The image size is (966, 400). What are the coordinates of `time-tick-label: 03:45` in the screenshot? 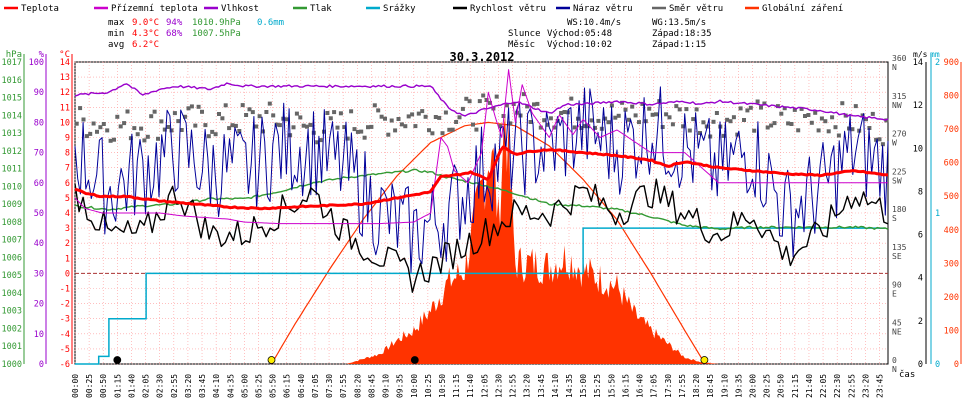 It's located at (202, 386).